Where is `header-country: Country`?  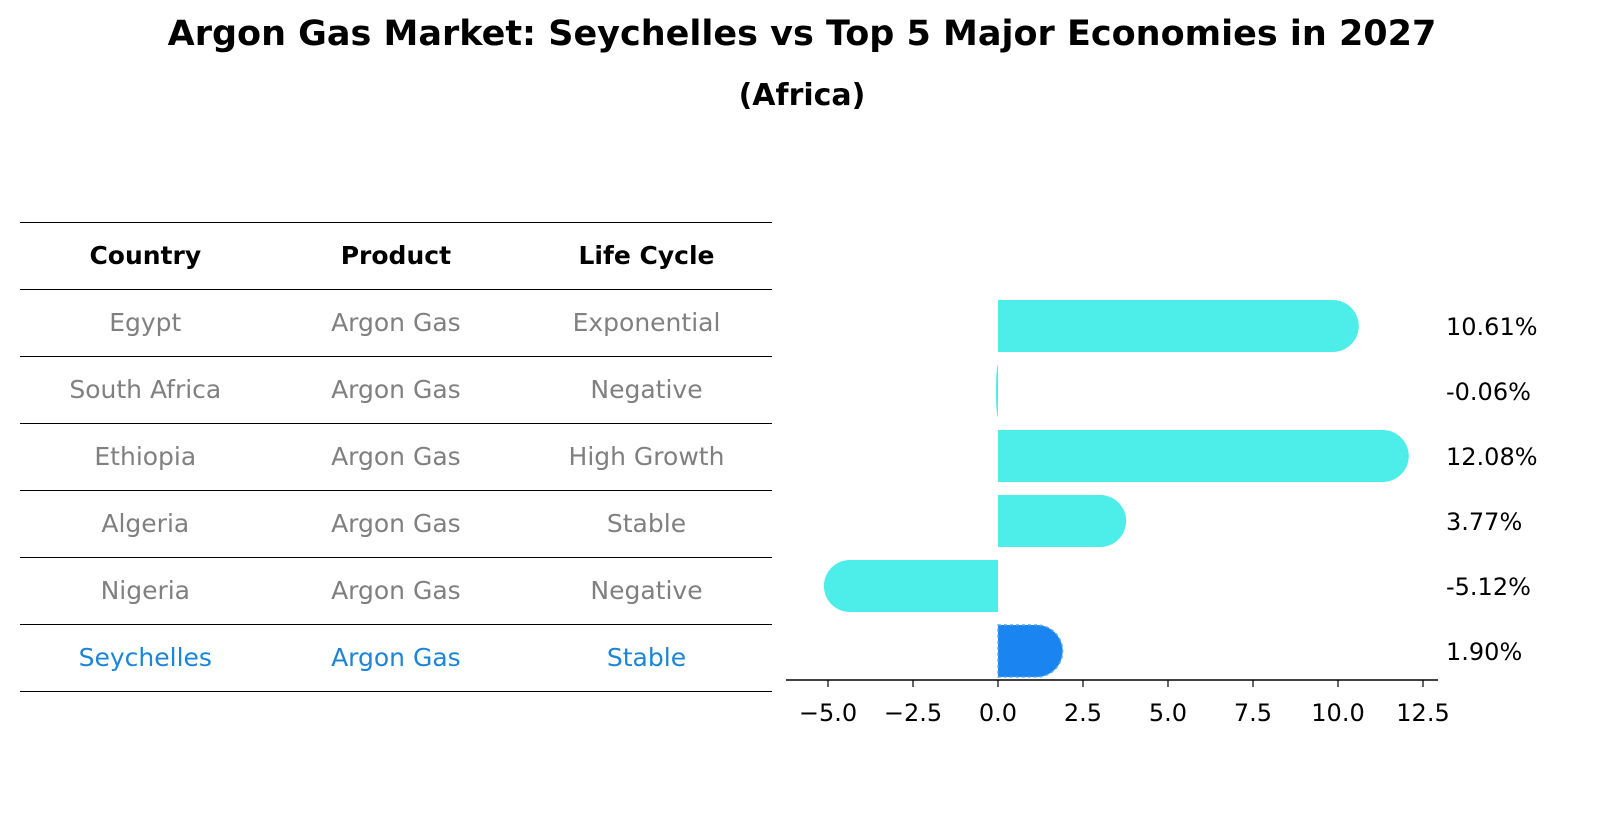
header-country: Country is located at coordinates (145, 255).